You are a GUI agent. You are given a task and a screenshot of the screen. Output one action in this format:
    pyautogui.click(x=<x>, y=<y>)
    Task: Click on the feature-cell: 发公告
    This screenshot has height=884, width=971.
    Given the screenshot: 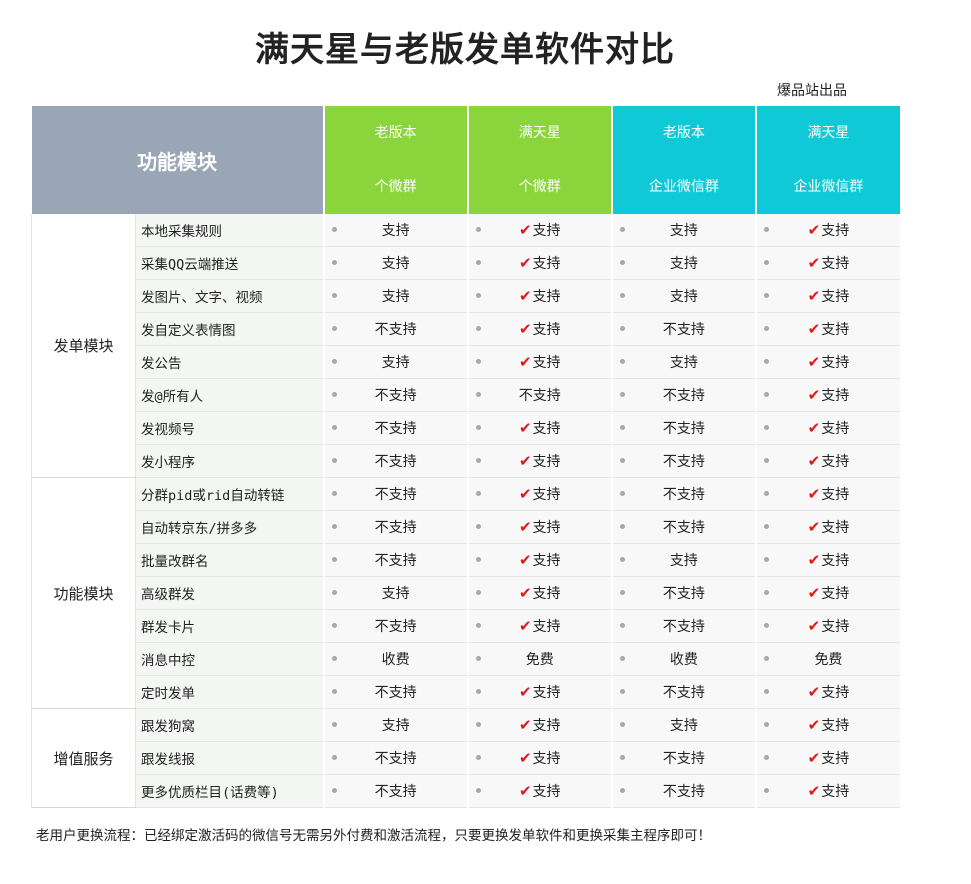 What is the action you would take?
    pyautogui.click(x=229, y=362)
    